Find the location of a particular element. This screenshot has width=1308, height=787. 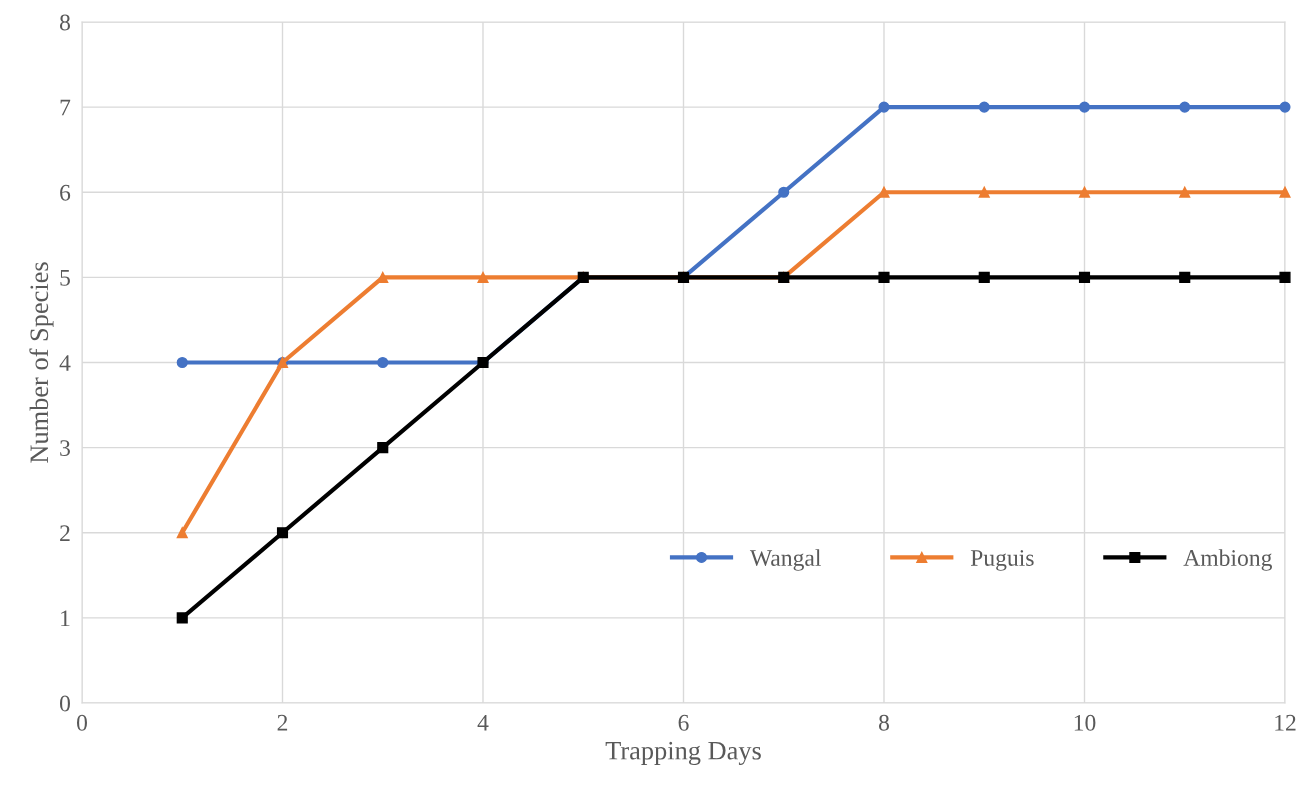

x-tick-label: 10 is located at coordinates (1085, 722).